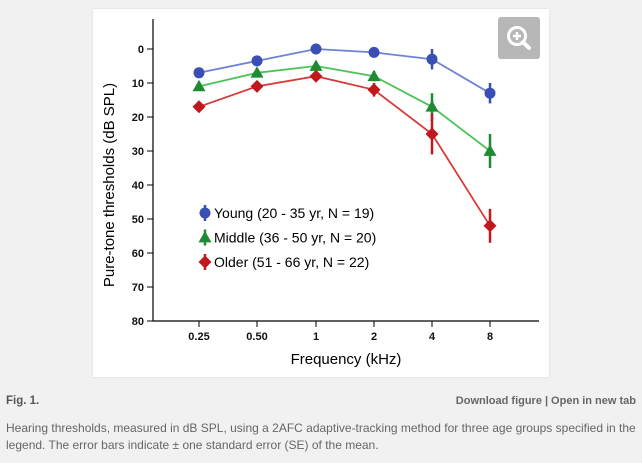  Describe the element at coordinates (138, 288) in the screenshot. I see `y-tick-label: 70` at that location.